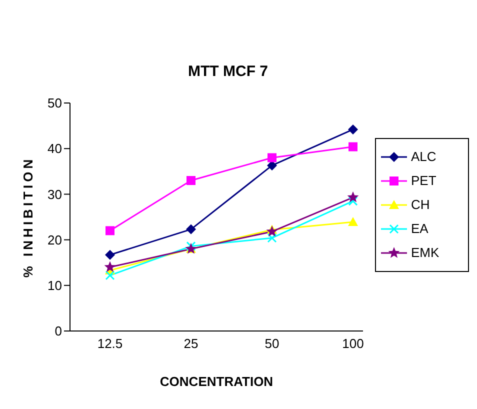  What do you see at coordinates (191, 344) in the screenshot?
I see `x-tick-label: 25` at bounding box center [191, 344].